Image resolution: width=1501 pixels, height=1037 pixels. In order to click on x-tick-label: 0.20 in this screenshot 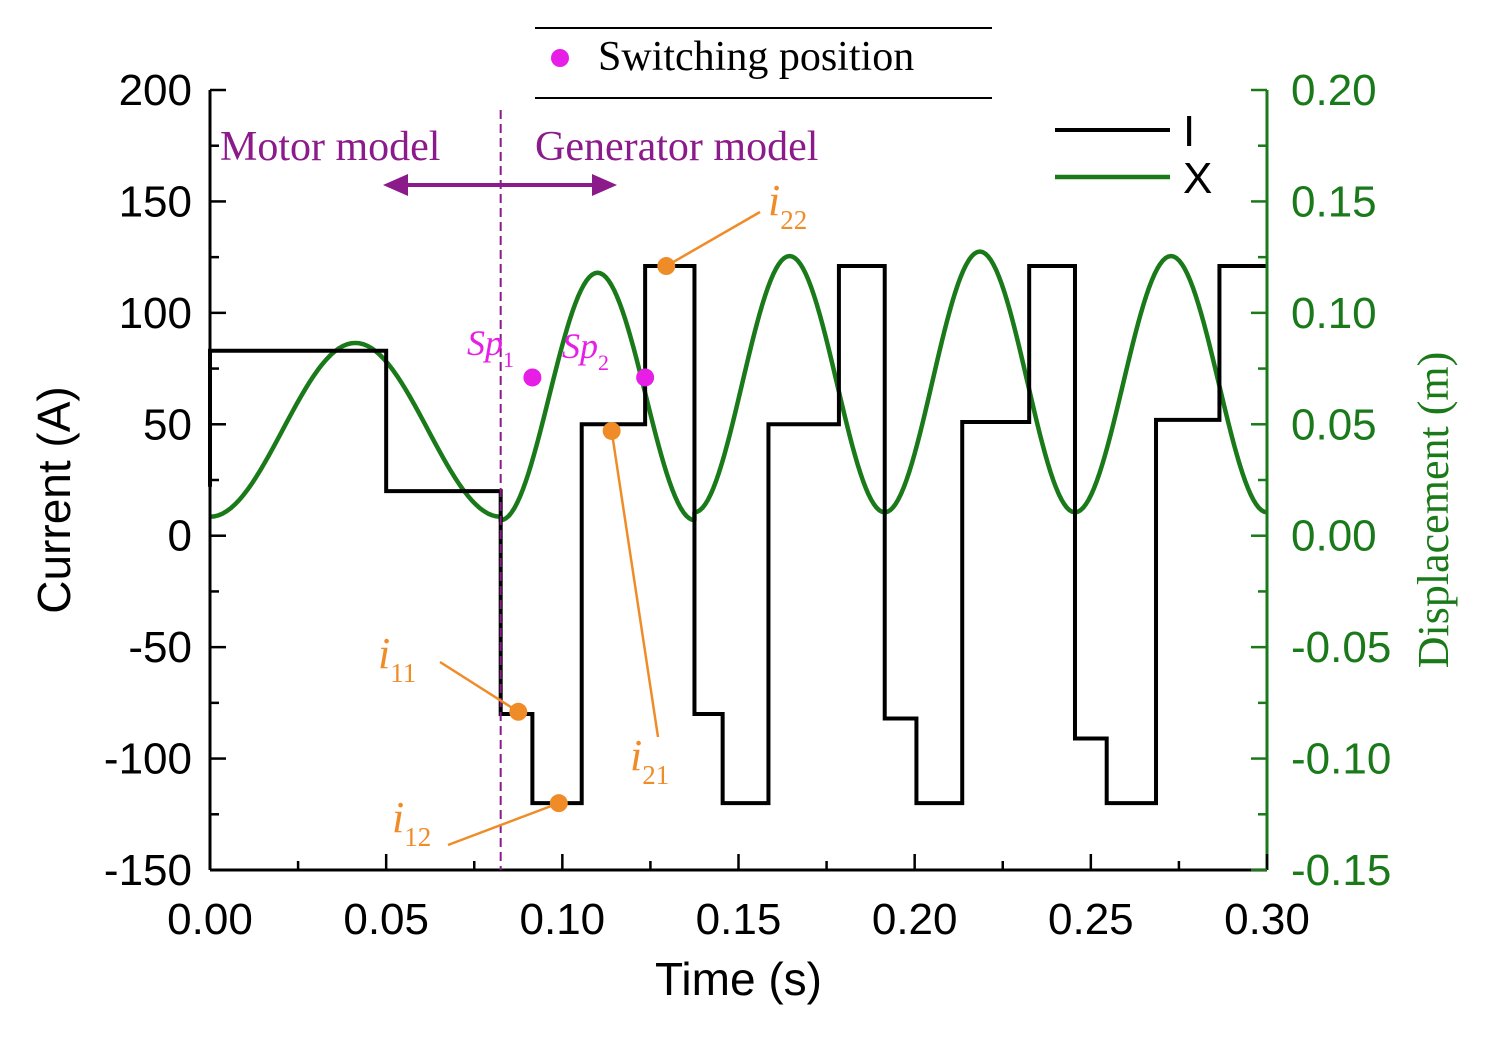, I will do `click(915, 919)`.